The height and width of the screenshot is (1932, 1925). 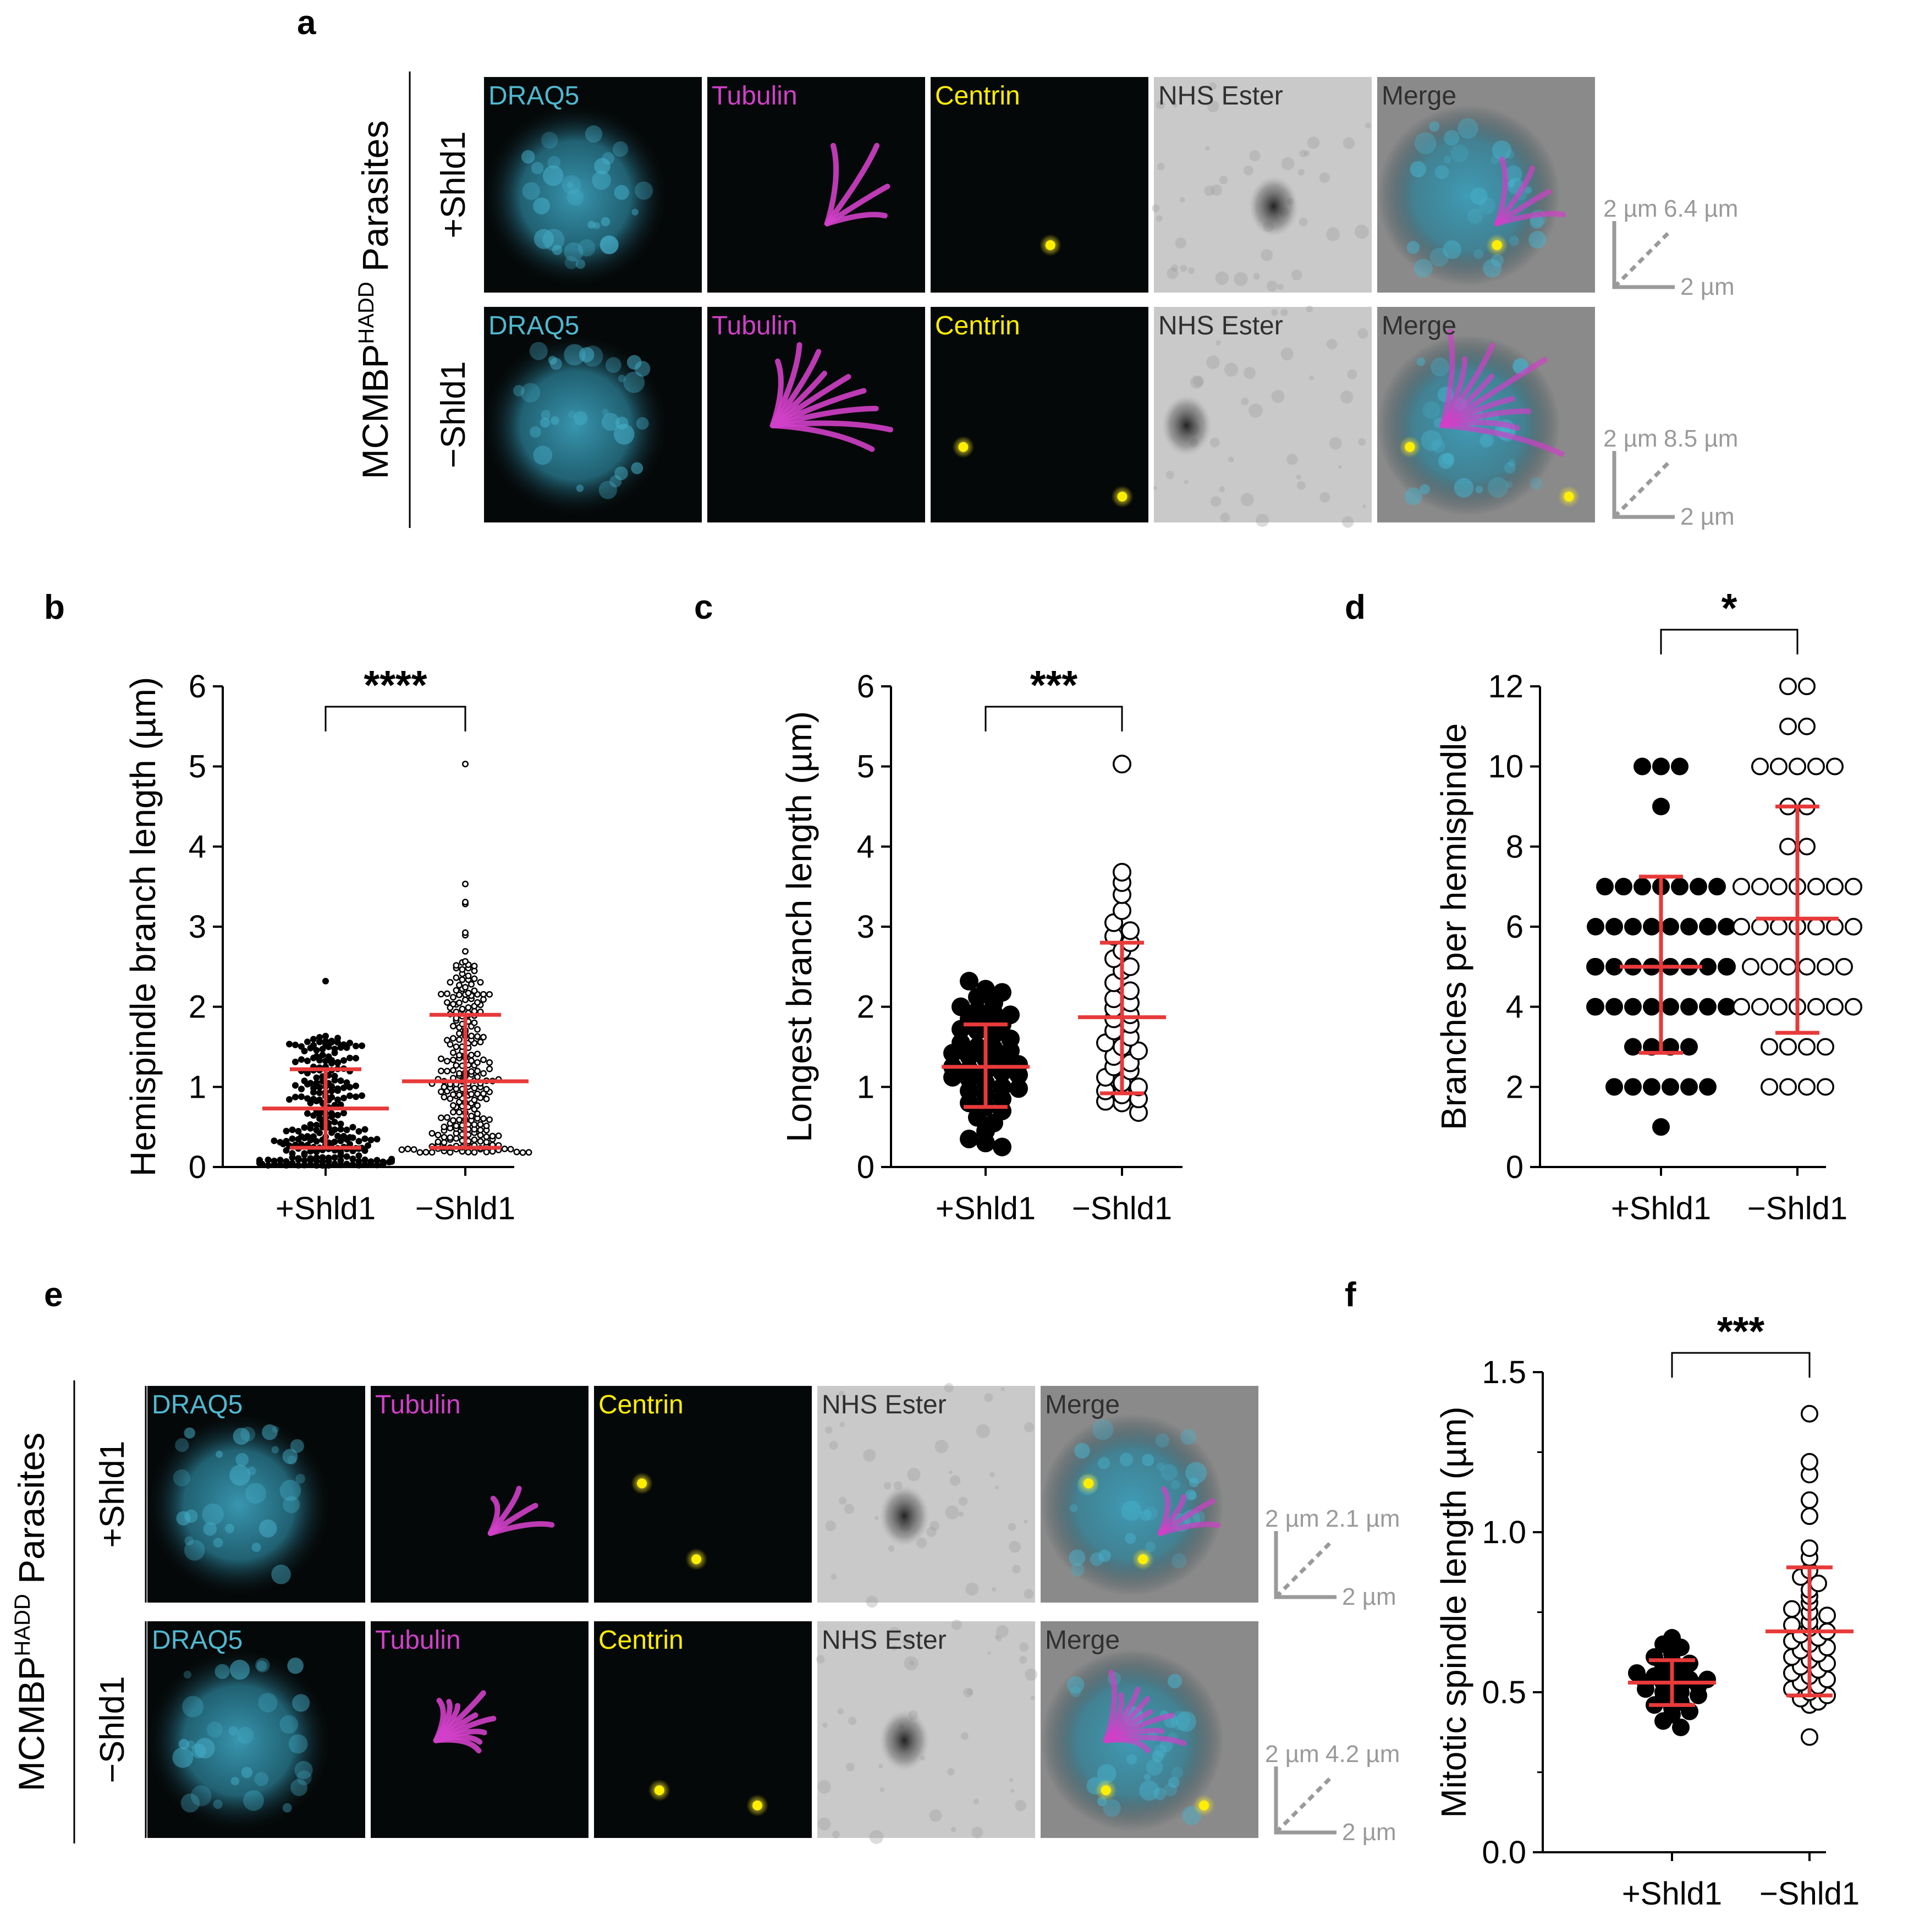 What do you see at coordinates (1506, 686) in the screenshot?
I see `y-tick-label: 12` at bounding box center [1506, 686].